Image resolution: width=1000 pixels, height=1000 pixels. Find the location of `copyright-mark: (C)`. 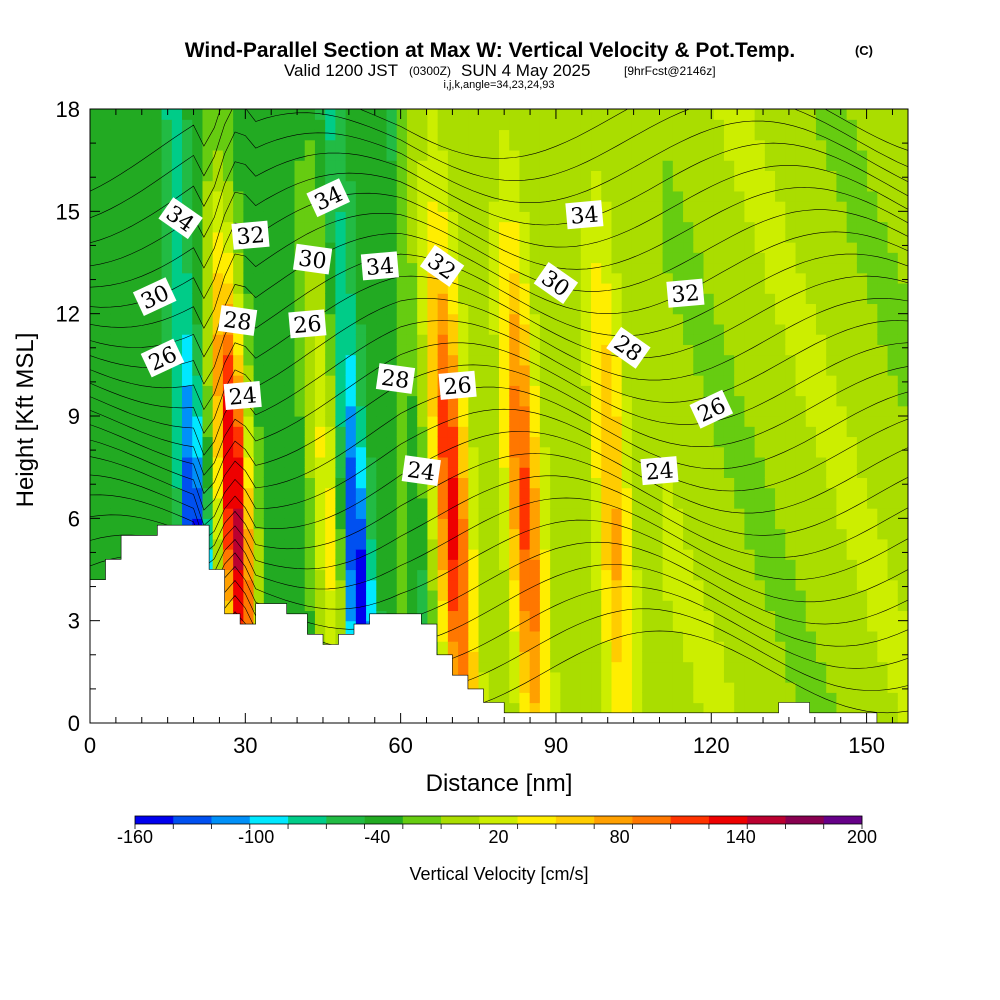

copyright-mark: (C) is located at coordinates (864, 50).